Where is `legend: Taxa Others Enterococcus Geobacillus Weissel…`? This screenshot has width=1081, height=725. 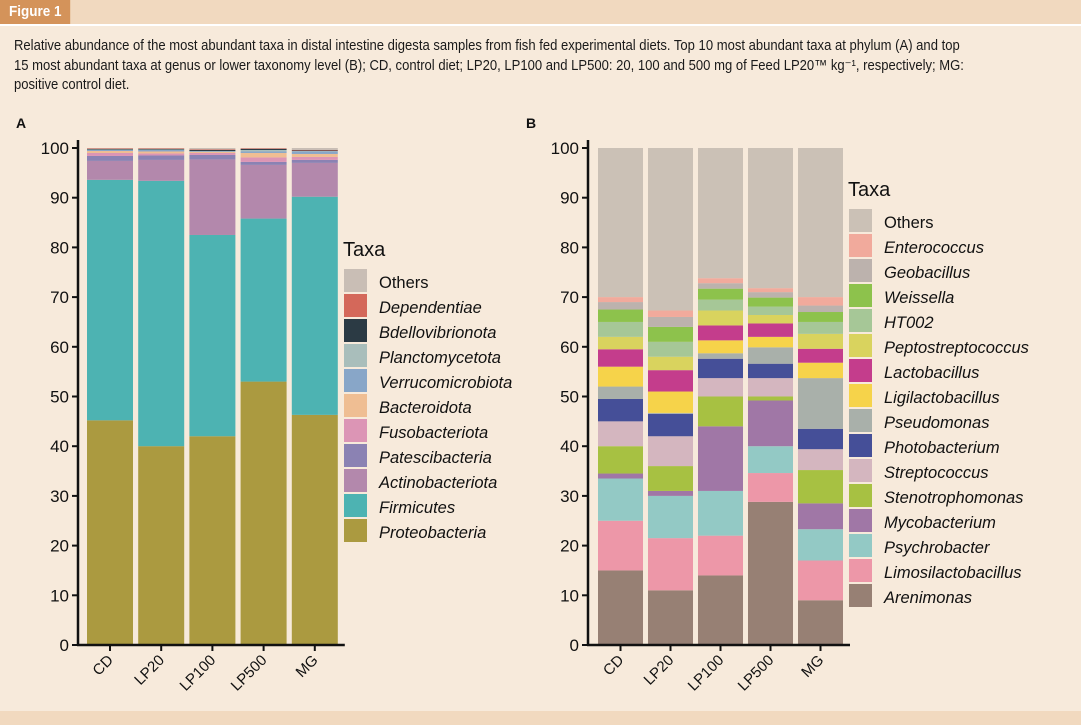
legend: Taxa Others Enterococcus Geobacillus Weissel… is located at coordinates (938, 393).